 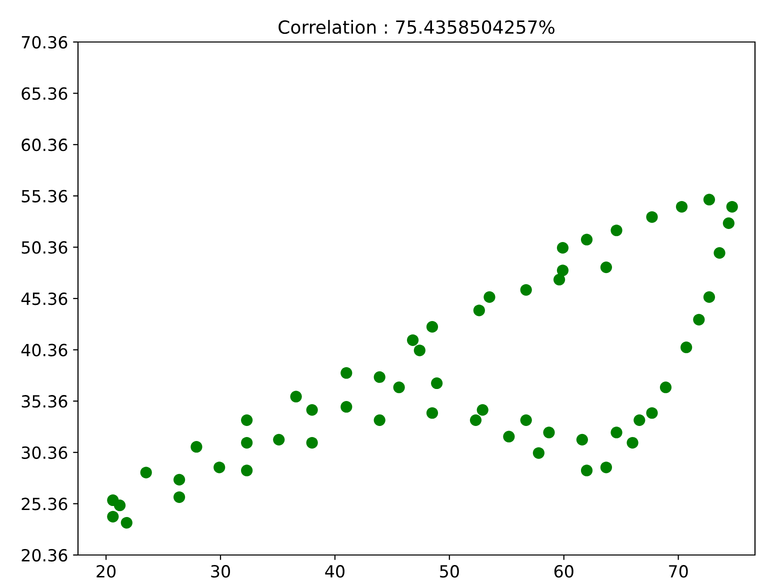 What do you see at coordinates (45, 452) in the screenshot?
I see `y-tick-label: 30.36` at bounding box center [45, 452].